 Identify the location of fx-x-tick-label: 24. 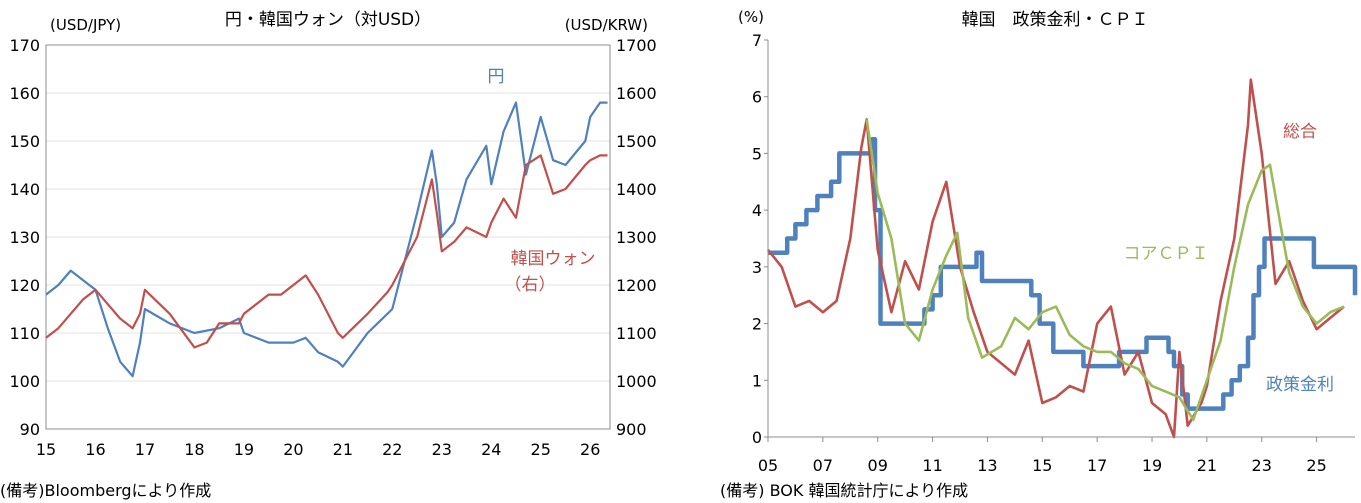
(491, 449).